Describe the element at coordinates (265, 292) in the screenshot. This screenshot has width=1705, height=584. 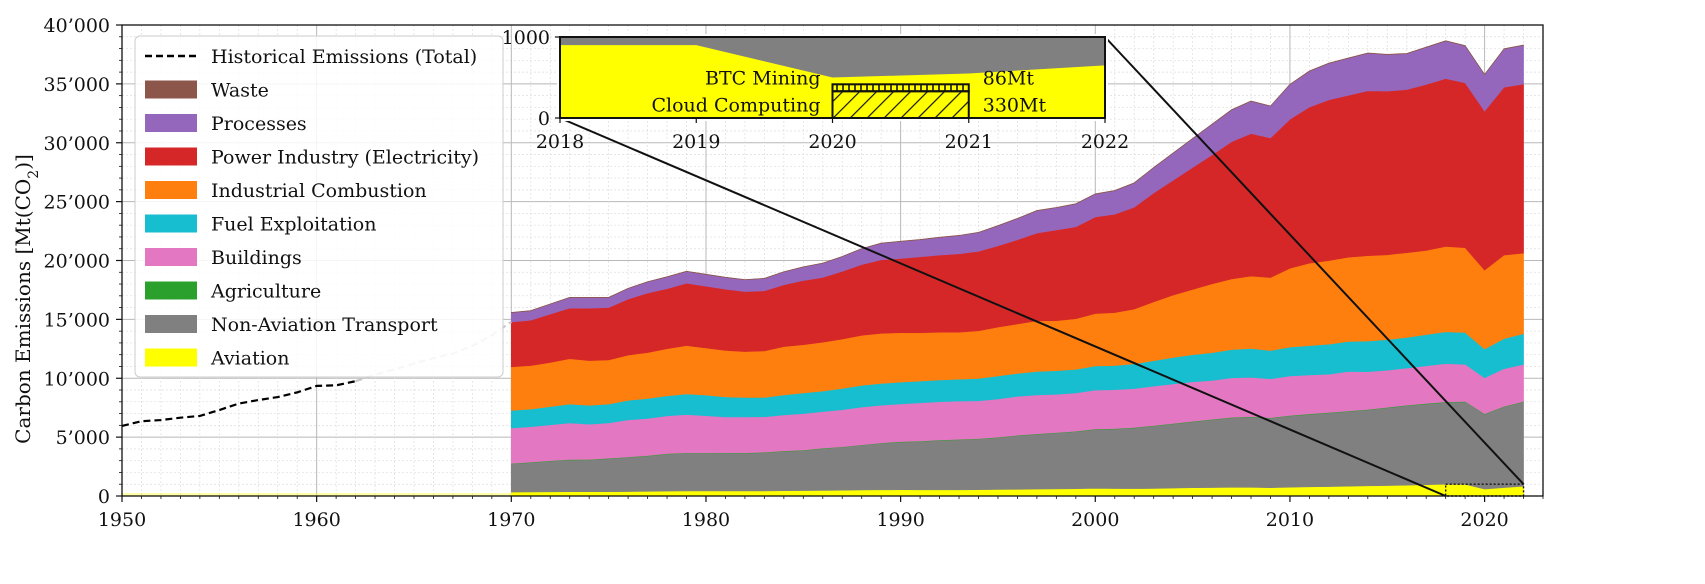
I see `legend-label: Agriculture` at that location.